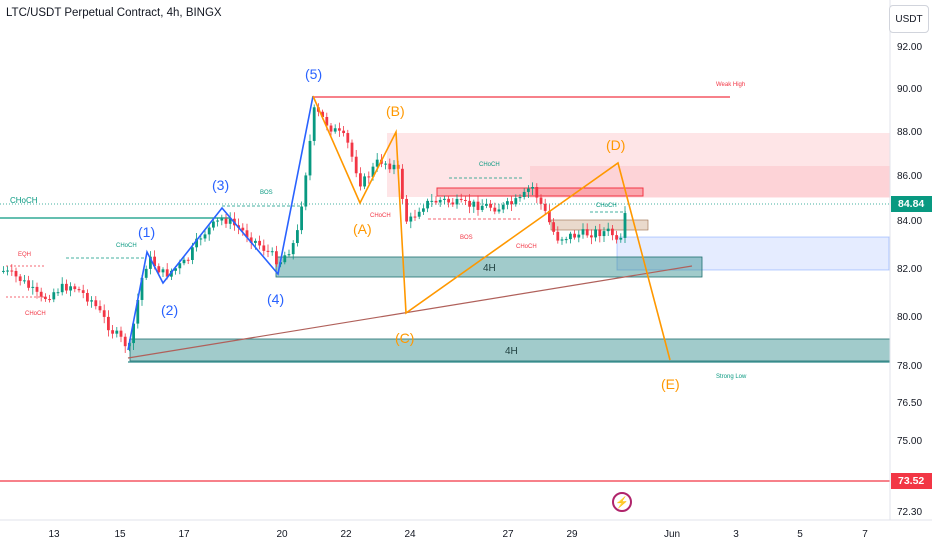 The width and height of the screenshot is (932, 550). What do you see at coordinates (572, 534) in the screenshot?
I see `time-tick-label: 29` at bounding box center [572, 534].